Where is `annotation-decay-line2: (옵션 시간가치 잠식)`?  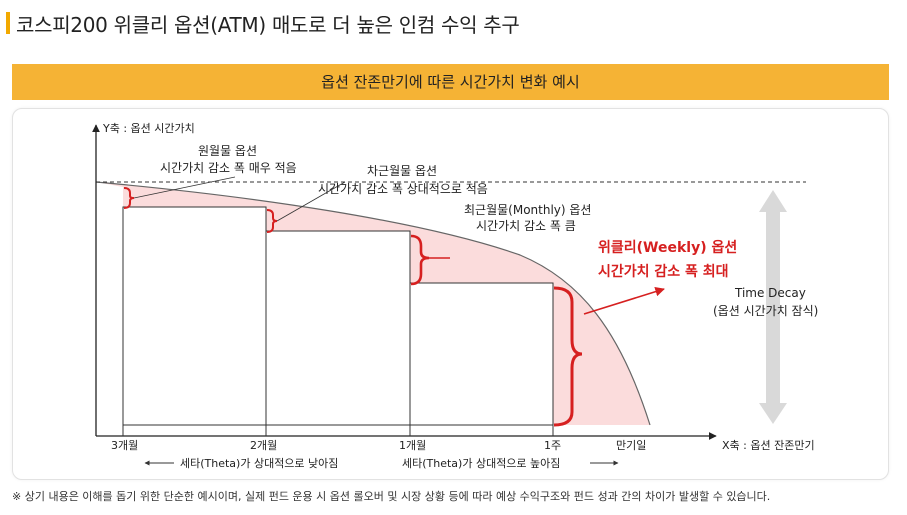 annotation-decay-line2: (옵션 시간가치 잠식) is located at coordinates (765, 311).